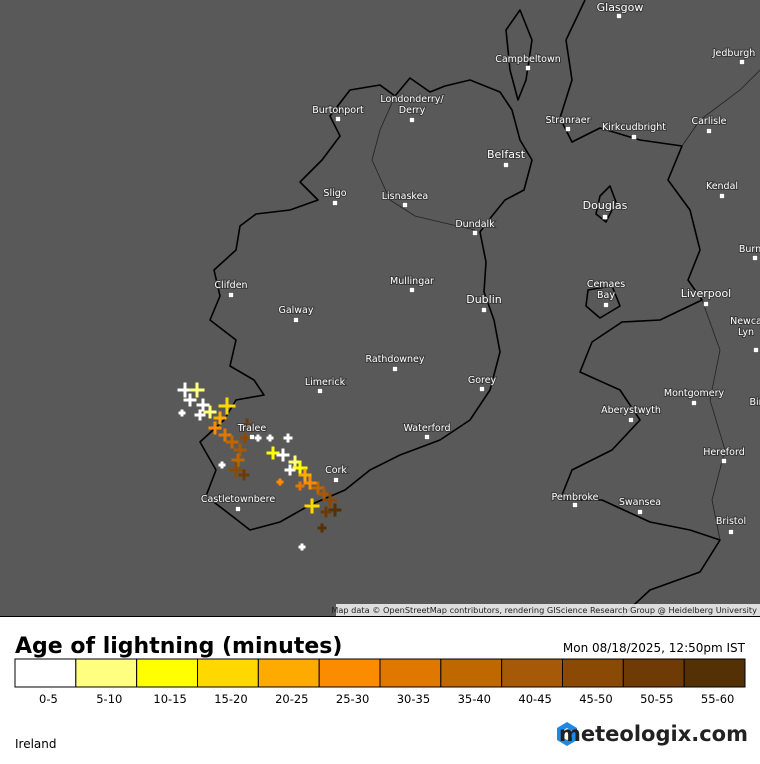  I want to click on city-label: Aberystwyth, so click(631, 410).